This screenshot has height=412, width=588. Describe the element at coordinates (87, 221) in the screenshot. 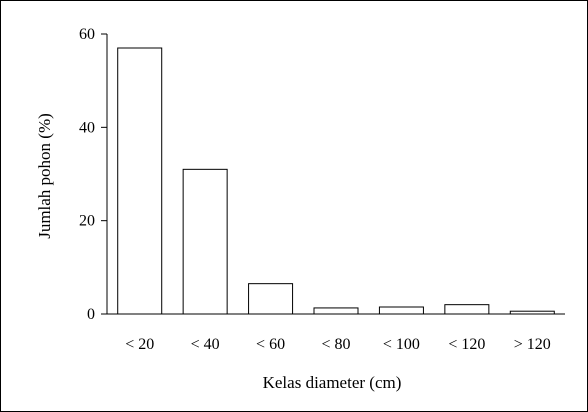

I see `y-tick-label: 20` at that location.